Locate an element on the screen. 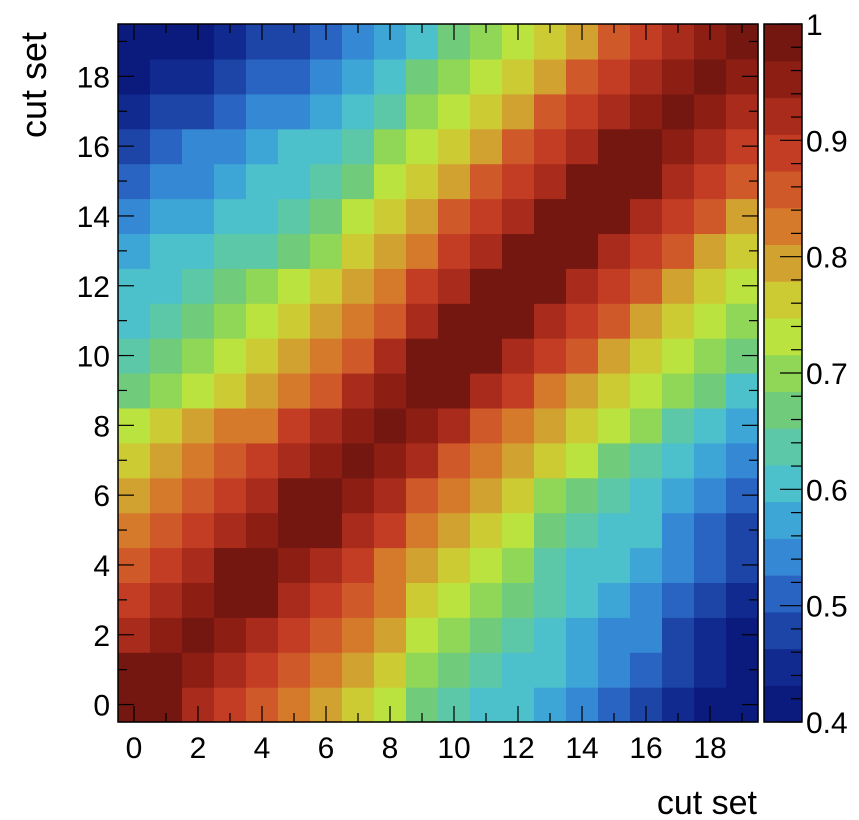 The image size is (859, 820). y-axis-title: cut set is located at coordinates (33, 85).